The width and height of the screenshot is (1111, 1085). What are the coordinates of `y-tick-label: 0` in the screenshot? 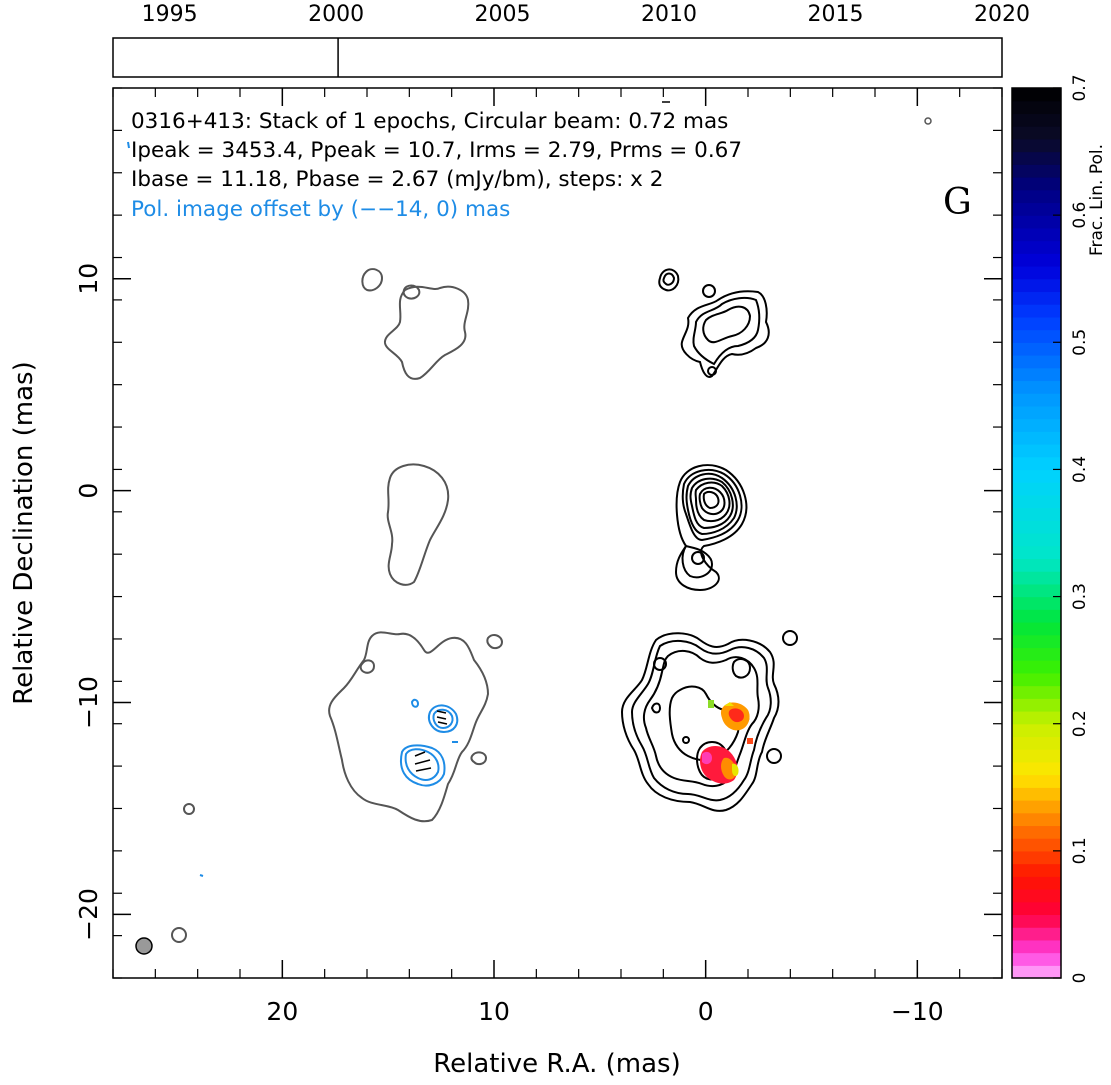 It's located at (88, 491).